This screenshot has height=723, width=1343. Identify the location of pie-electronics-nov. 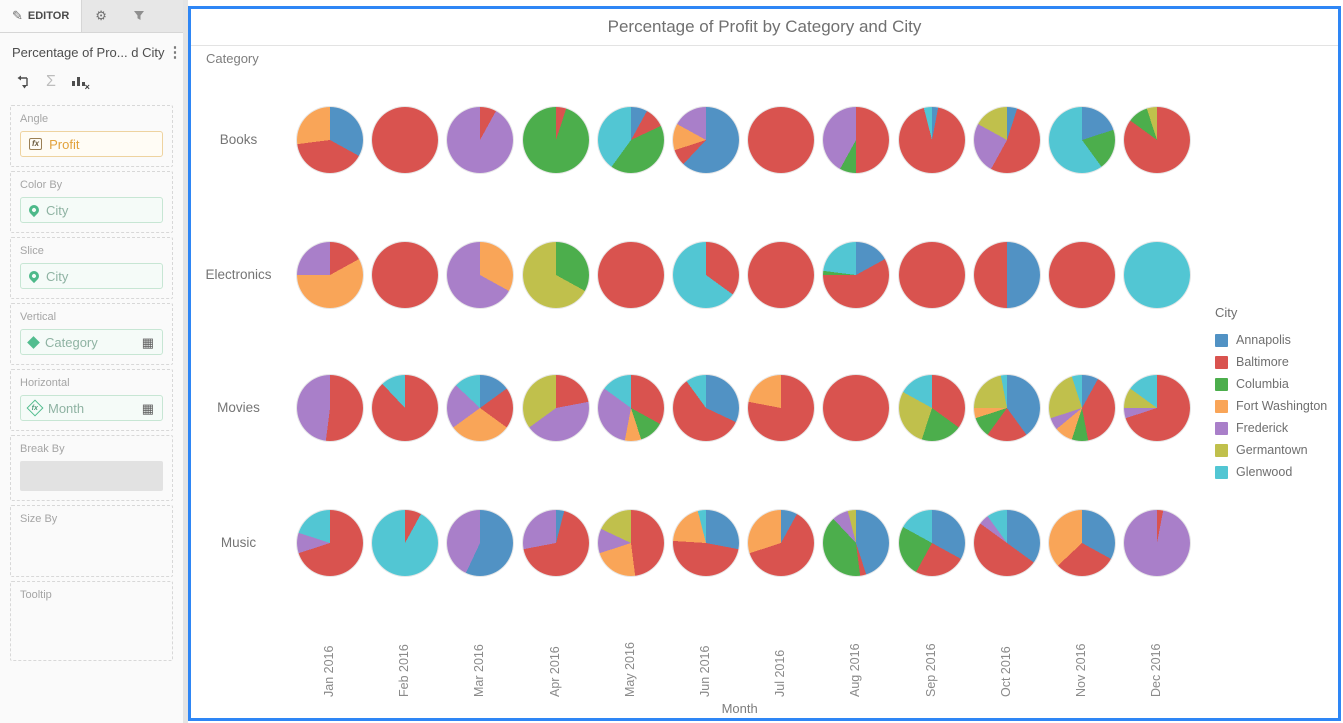
(1082, 275).